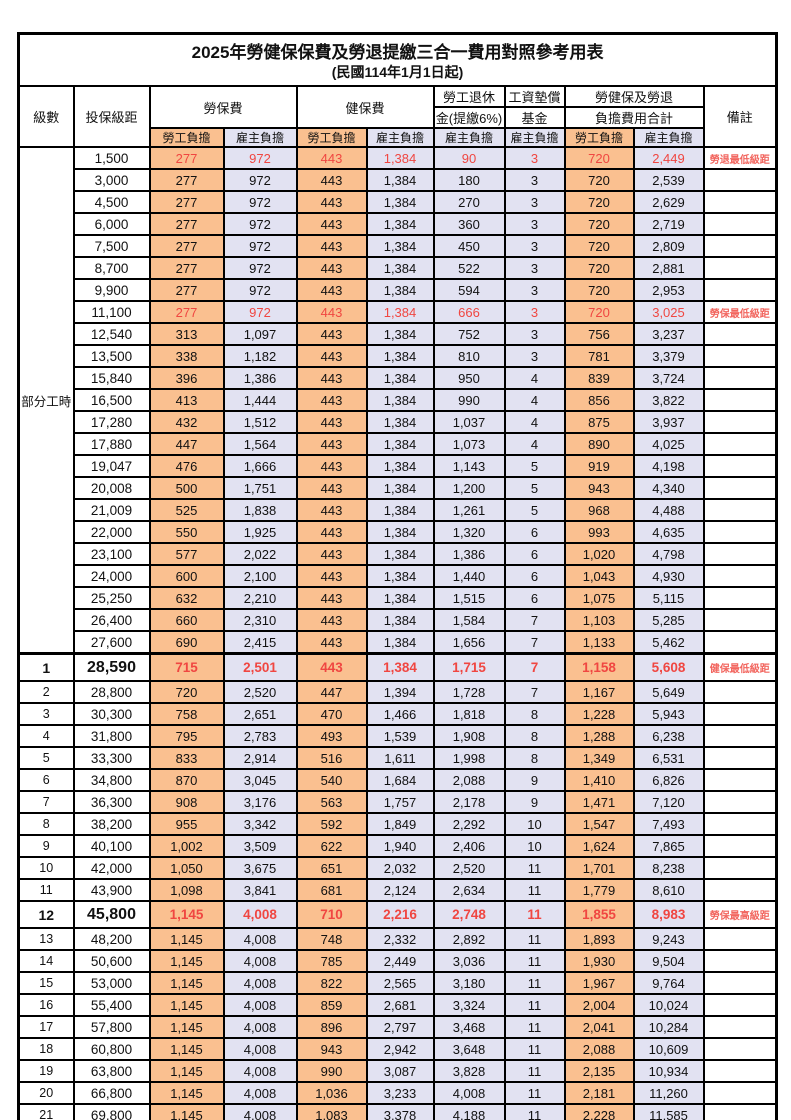  What do you see at coordinates (111, 824) in the screenshot?
I see `bracket-cell: 38,200` at bounding box center [111, 824].